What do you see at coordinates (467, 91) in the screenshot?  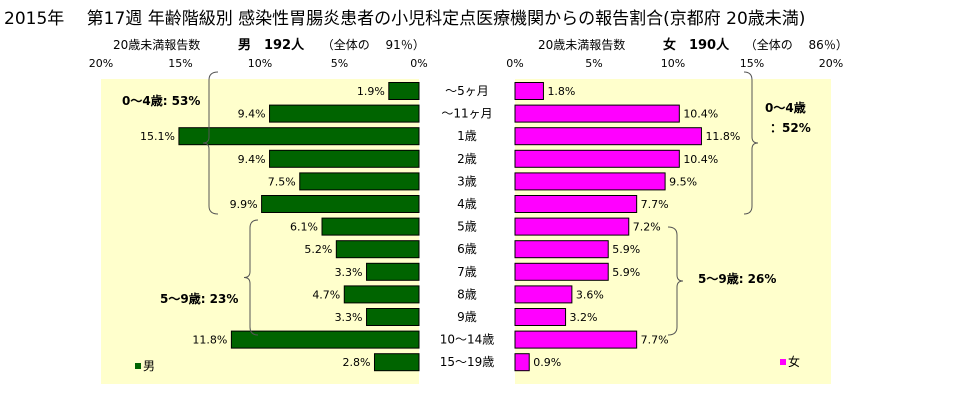 I see `category-label: ～5ヶ月` at bounding box center [467, 91].